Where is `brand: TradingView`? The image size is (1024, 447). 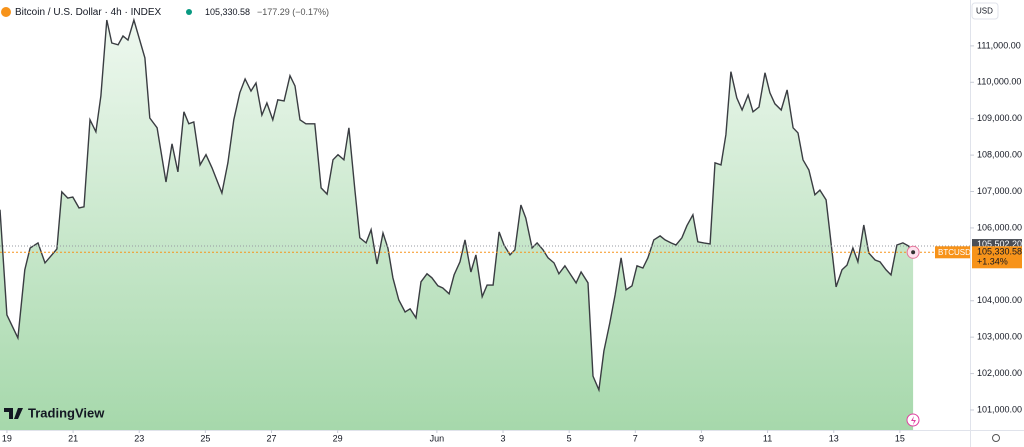
brand: TradingView is located at coordinates (66, 412).